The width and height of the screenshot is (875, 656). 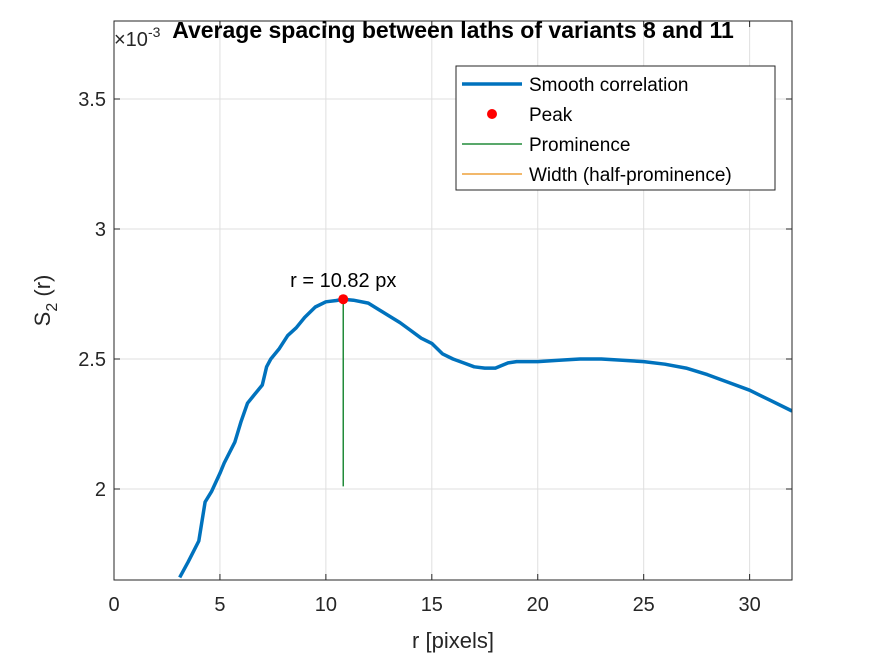 I want to click on x-tick-label: 25, so click(x=644, y=605).